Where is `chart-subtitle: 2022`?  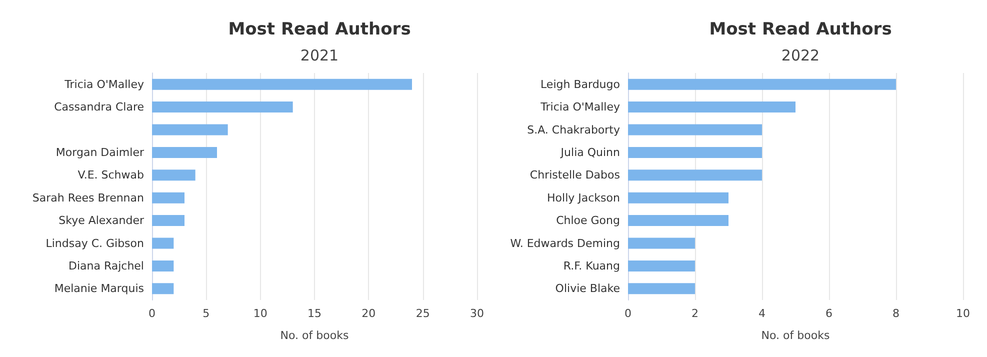
chart-subtitle: 2022 is located at coordinates (800, 55).